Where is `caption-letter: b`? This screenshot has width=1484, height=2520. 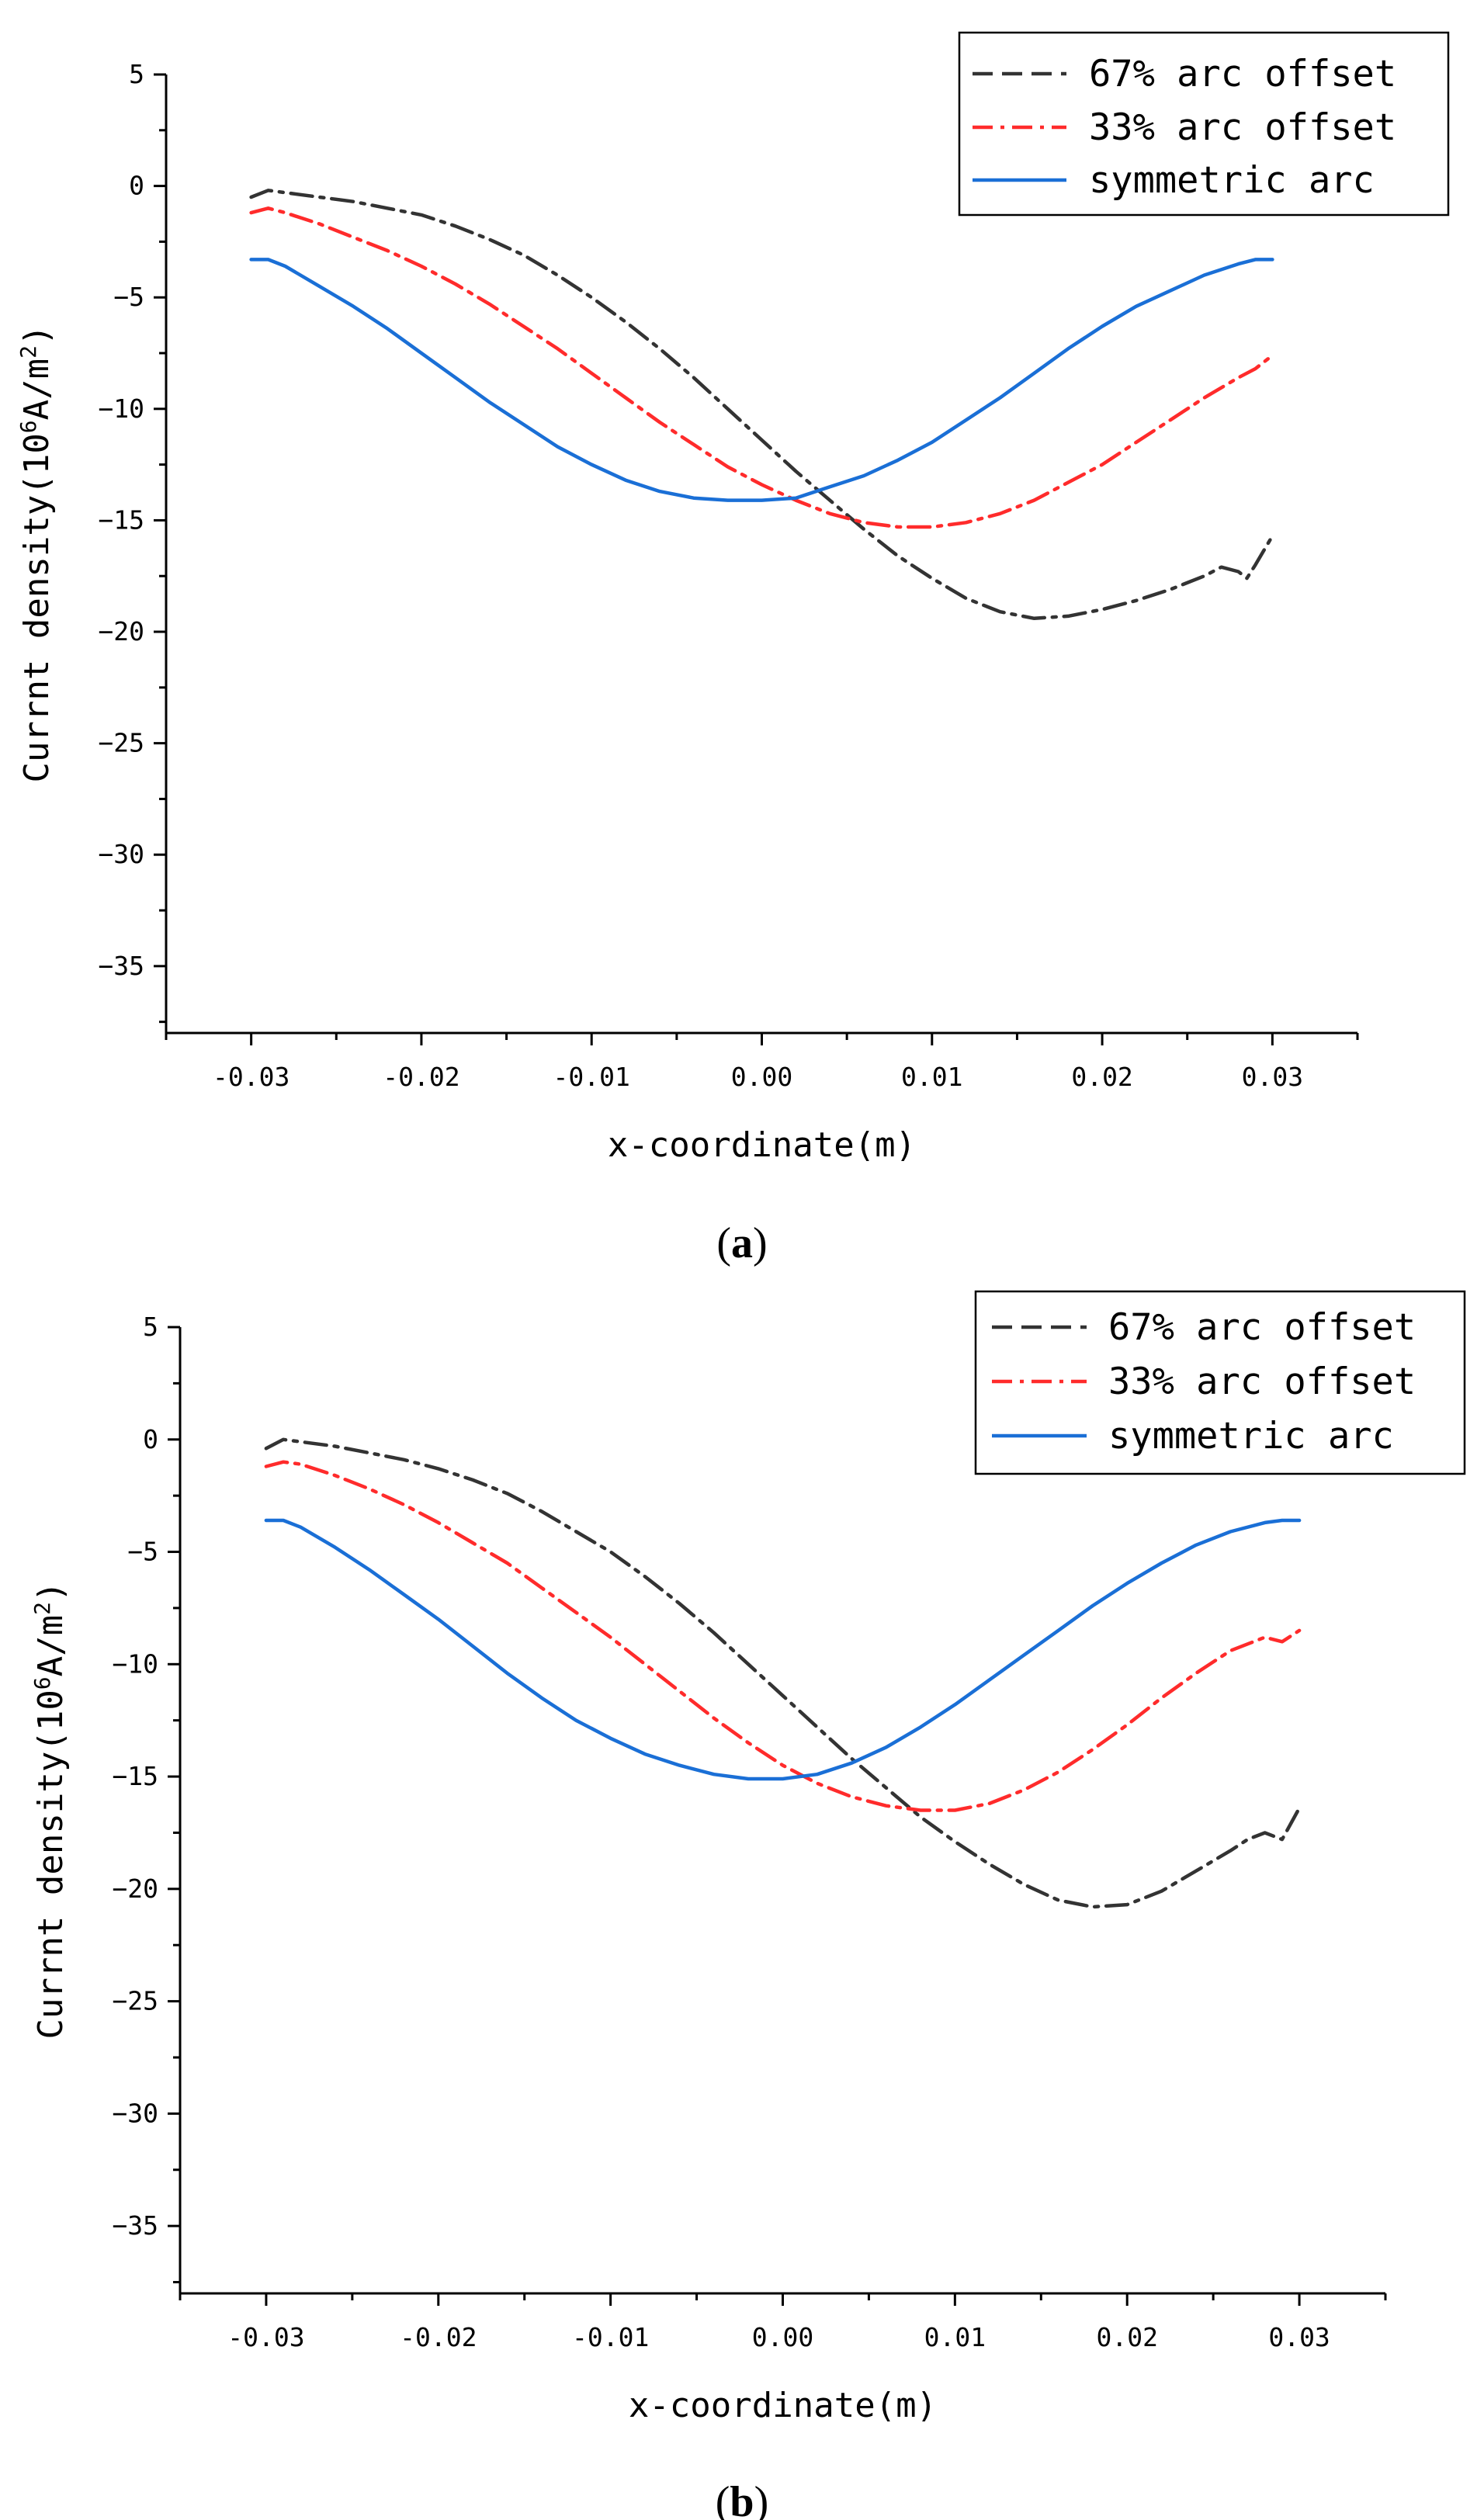 caption-letter: b is located at coordinates (742, 2499).